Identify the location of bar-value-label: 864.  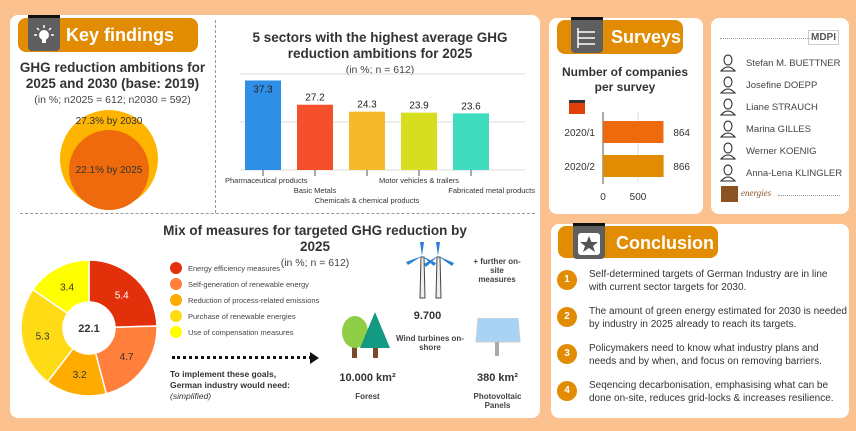
(681, 133).